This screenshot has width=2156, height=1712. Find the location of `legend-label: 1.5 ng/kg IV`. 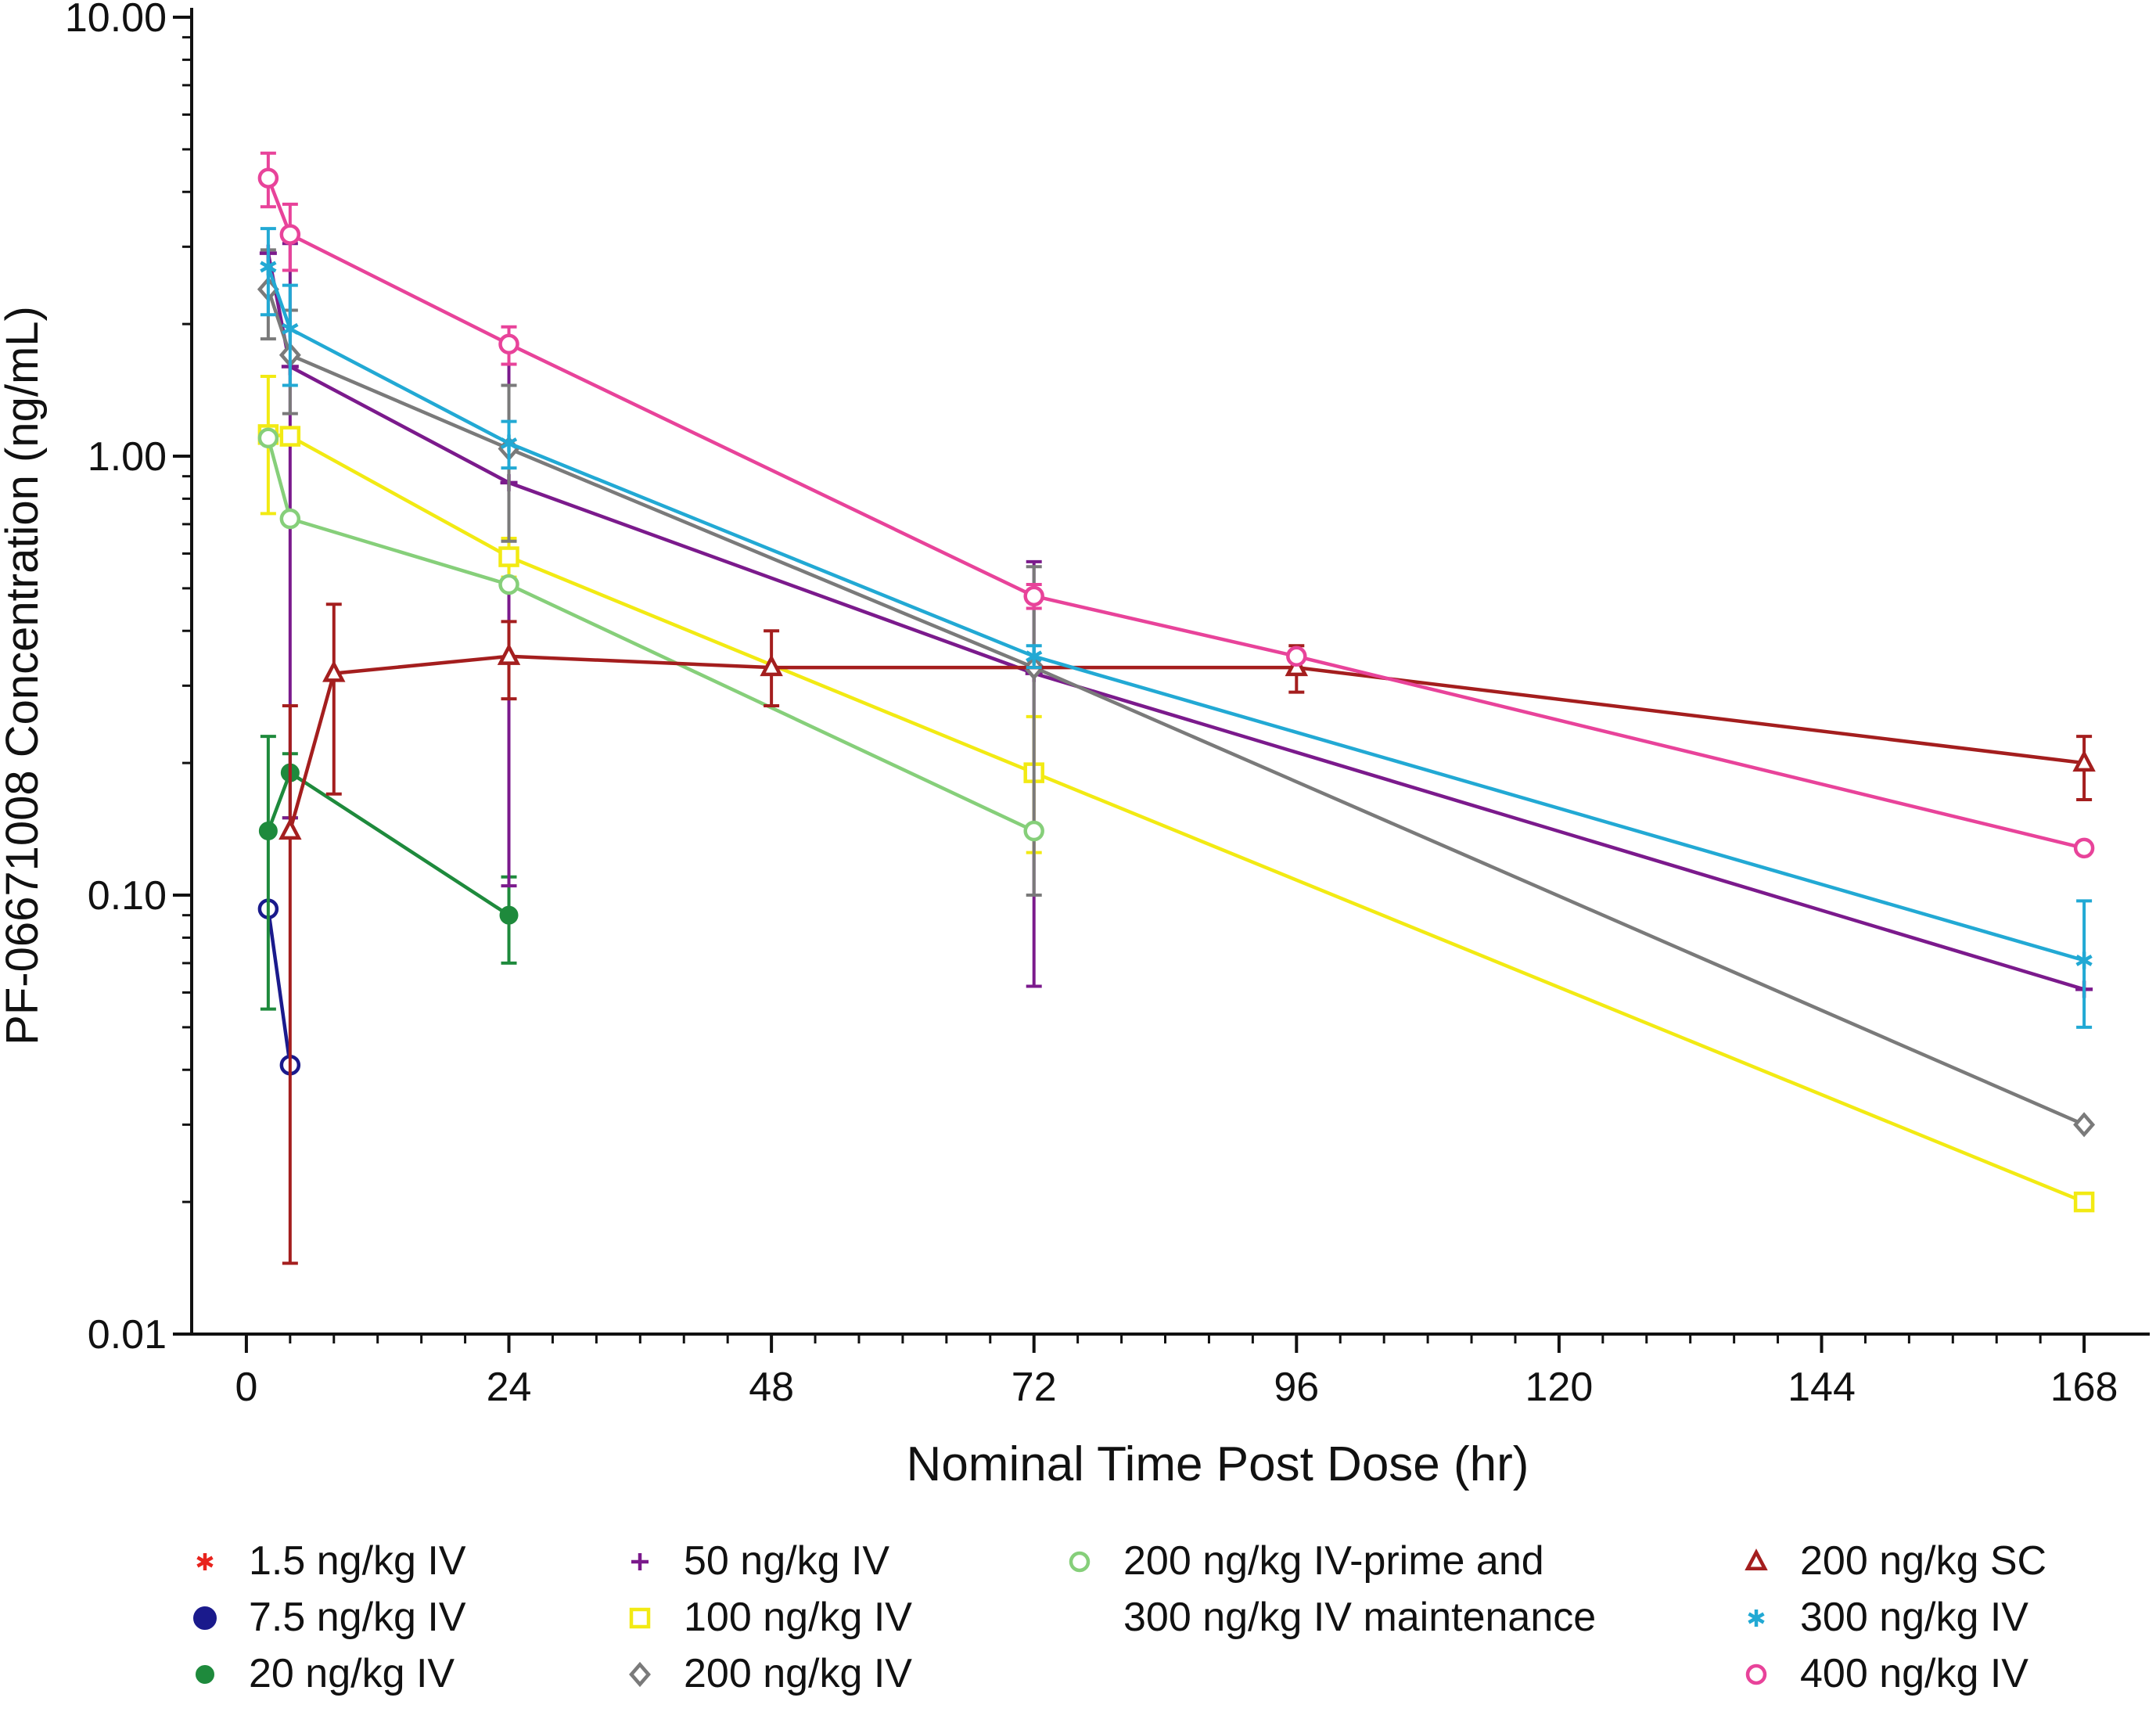

legend-label: 1.5 ng/kg IV is located at coordinates (357, 1561).